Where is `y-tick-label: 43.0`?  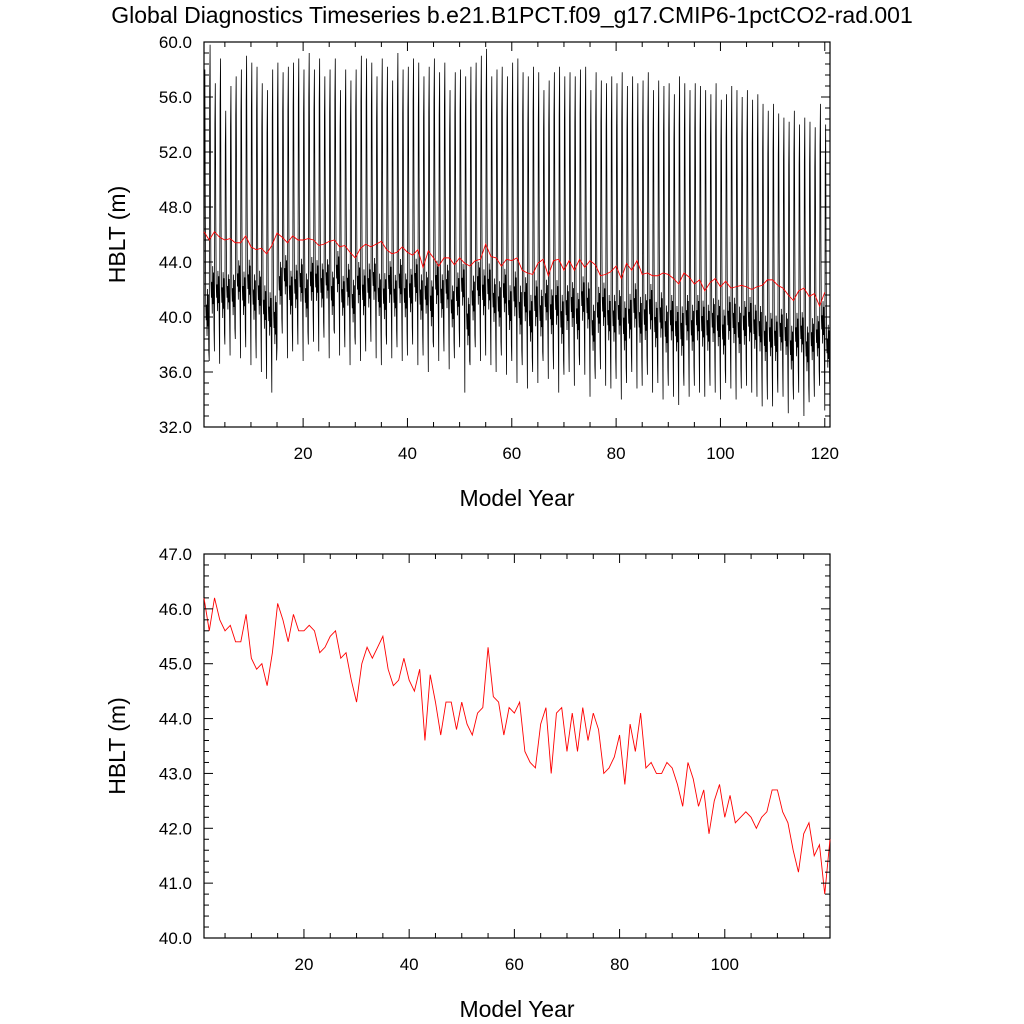 y-tick-label: 43.0 is located at coordinates (175, 773).